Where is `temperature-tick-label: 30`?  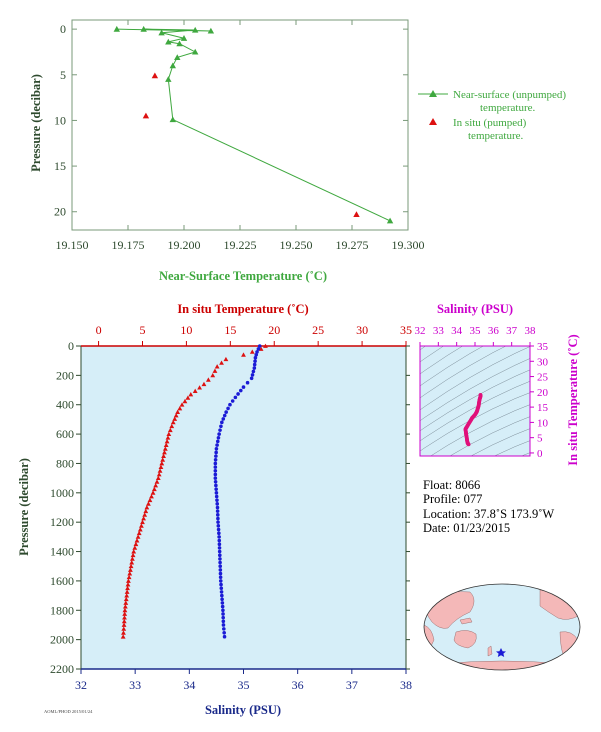 temperature-tick-label: 30 is located at coordinates (362, 330).